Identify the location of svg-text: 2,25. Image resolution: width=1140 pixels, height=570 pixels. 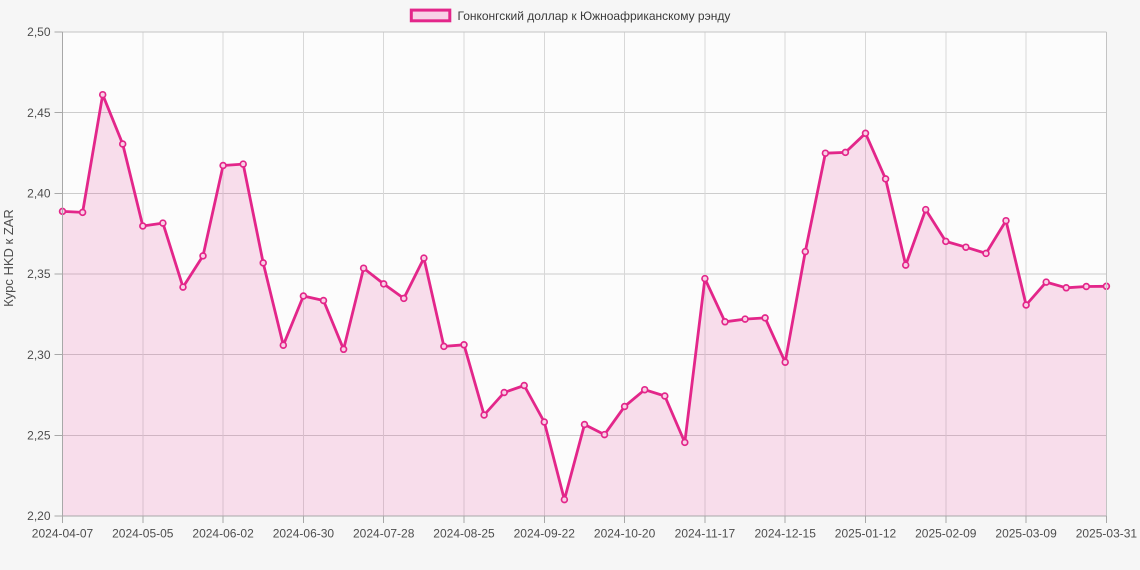
(39, 436).